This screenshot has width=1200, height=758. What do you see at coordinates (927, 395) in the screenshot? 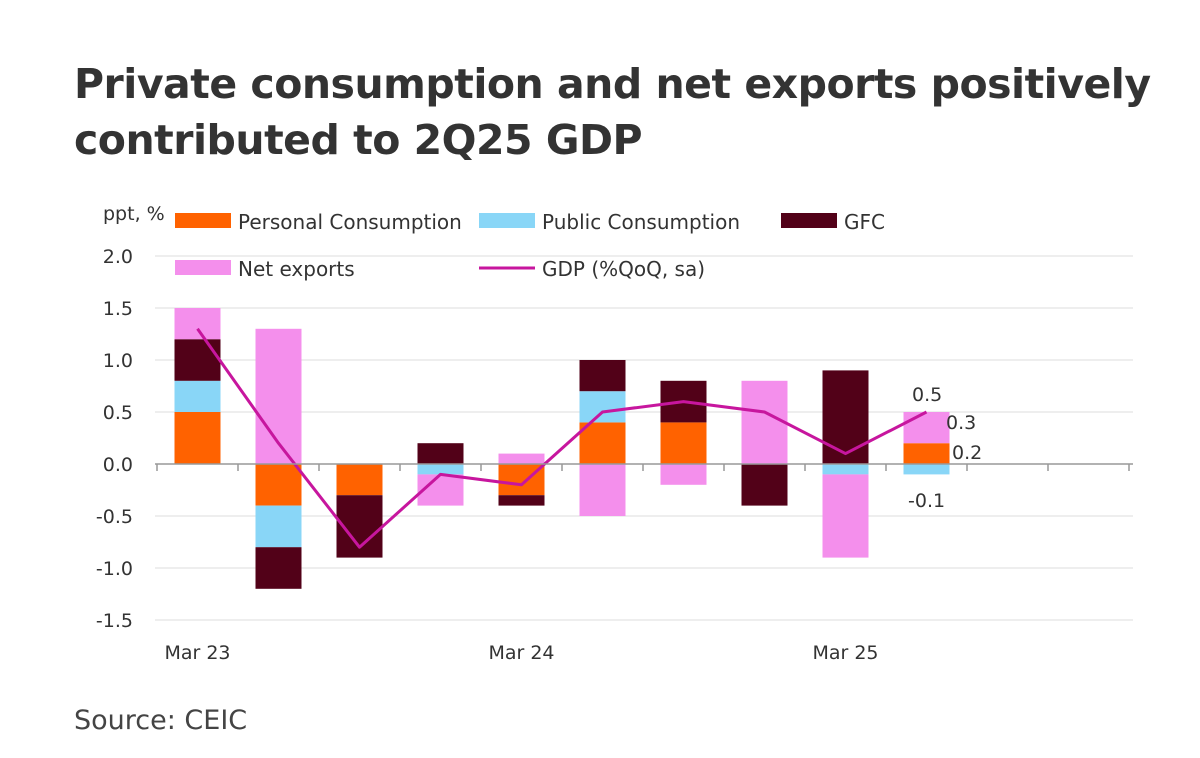
I see `data-label: 0.5` at bounding box center [927, 395].